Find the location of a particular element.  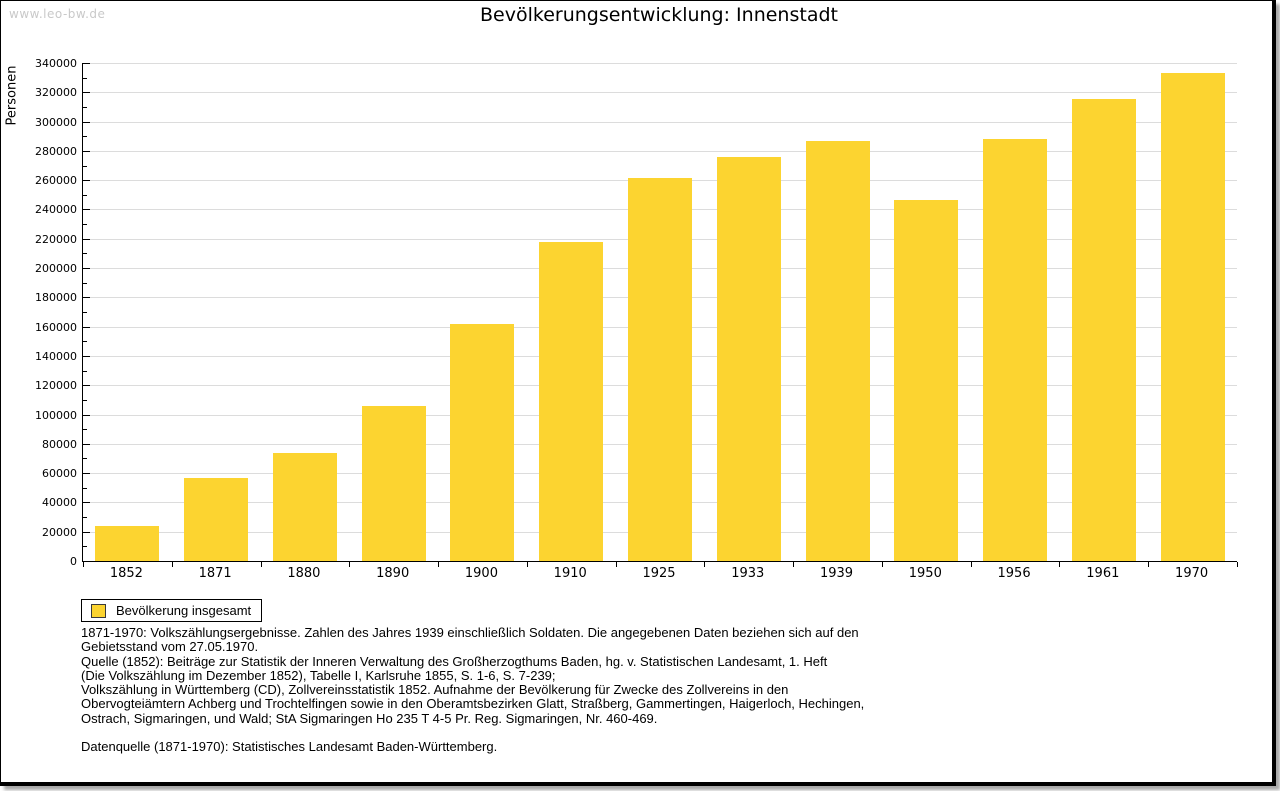

y-tick-label: 80000 is located at coordinates (59, 444).